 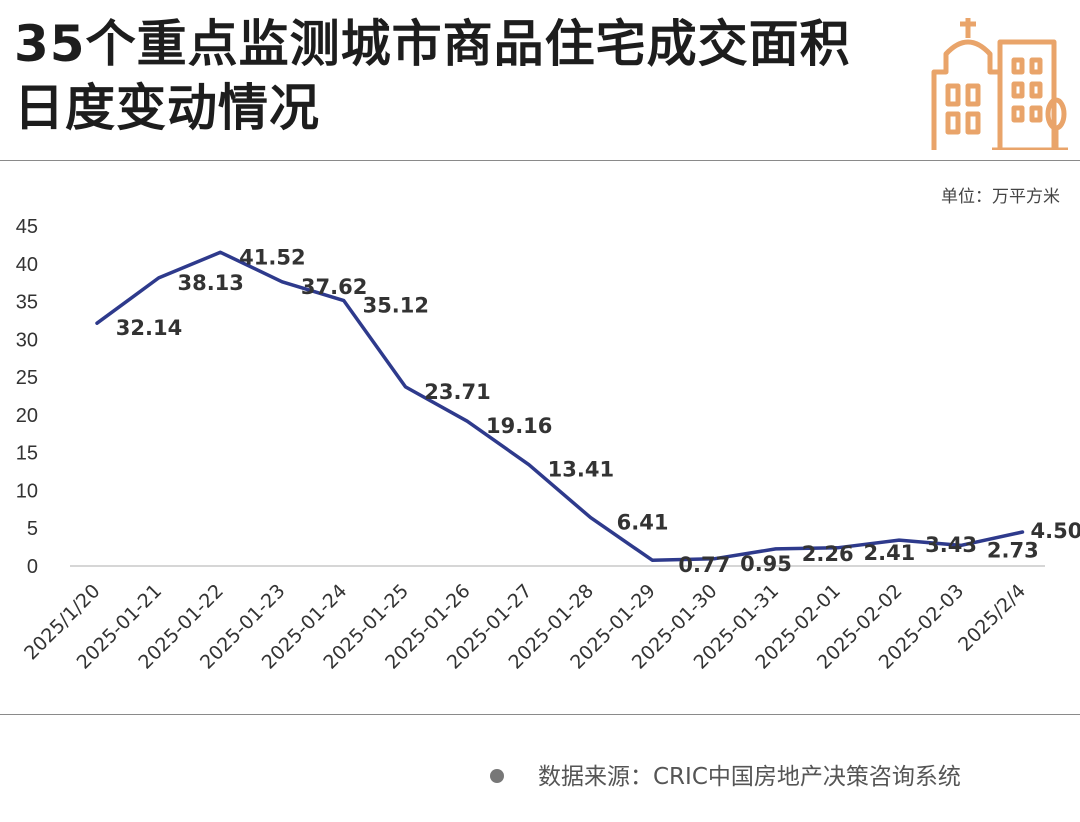 I want to click on y-tick-label: 40, so click(x=27, y=265).